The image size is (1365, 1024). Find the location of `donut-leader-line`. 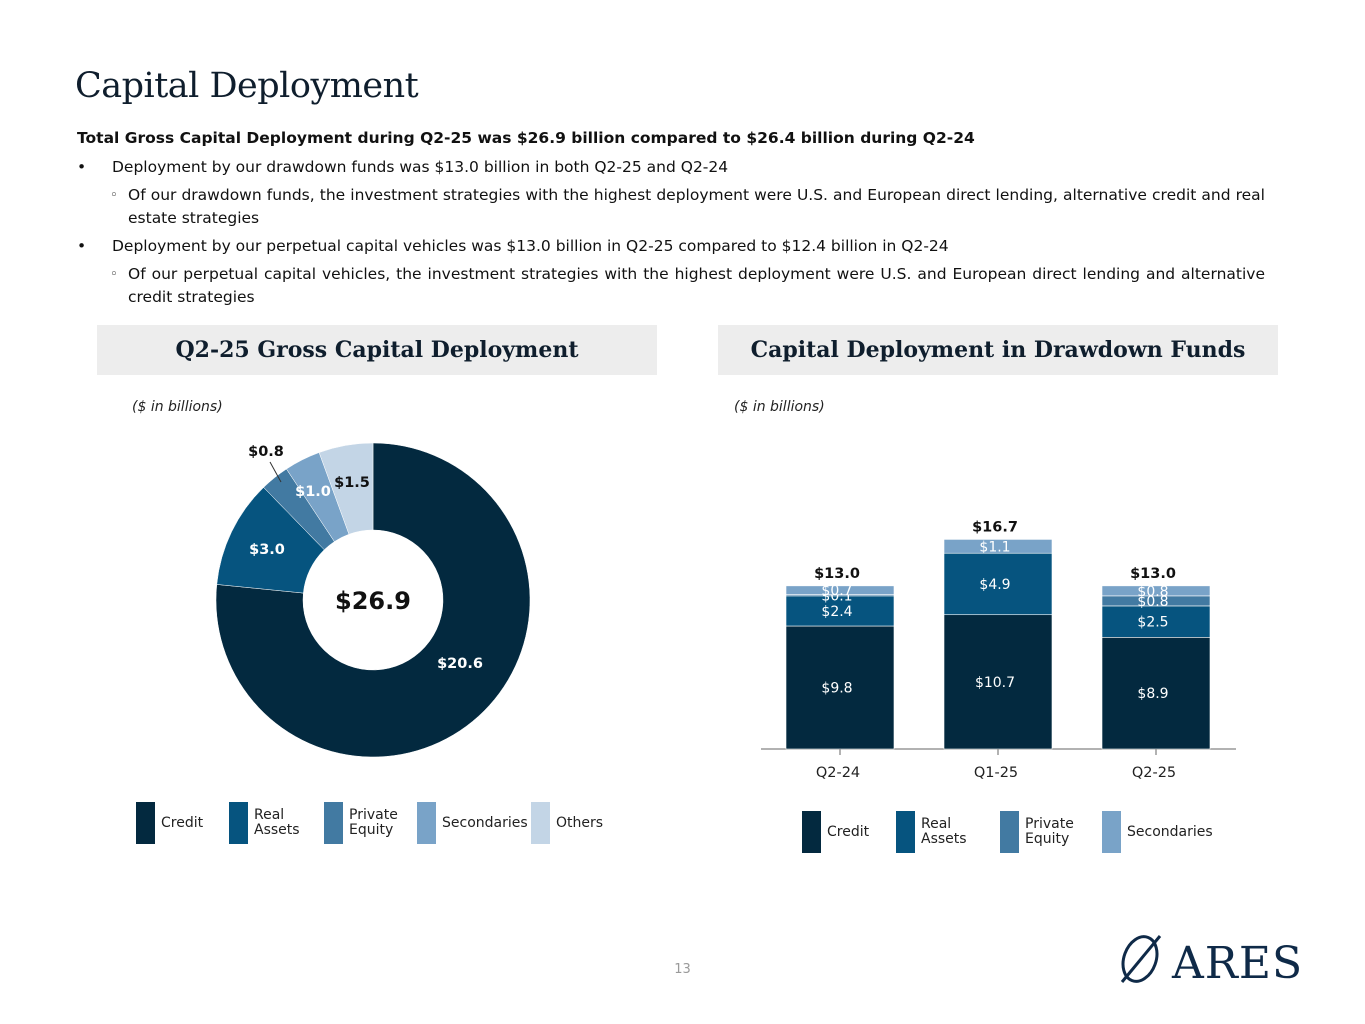

donut-leader-line is located at coordinates (275, 472).